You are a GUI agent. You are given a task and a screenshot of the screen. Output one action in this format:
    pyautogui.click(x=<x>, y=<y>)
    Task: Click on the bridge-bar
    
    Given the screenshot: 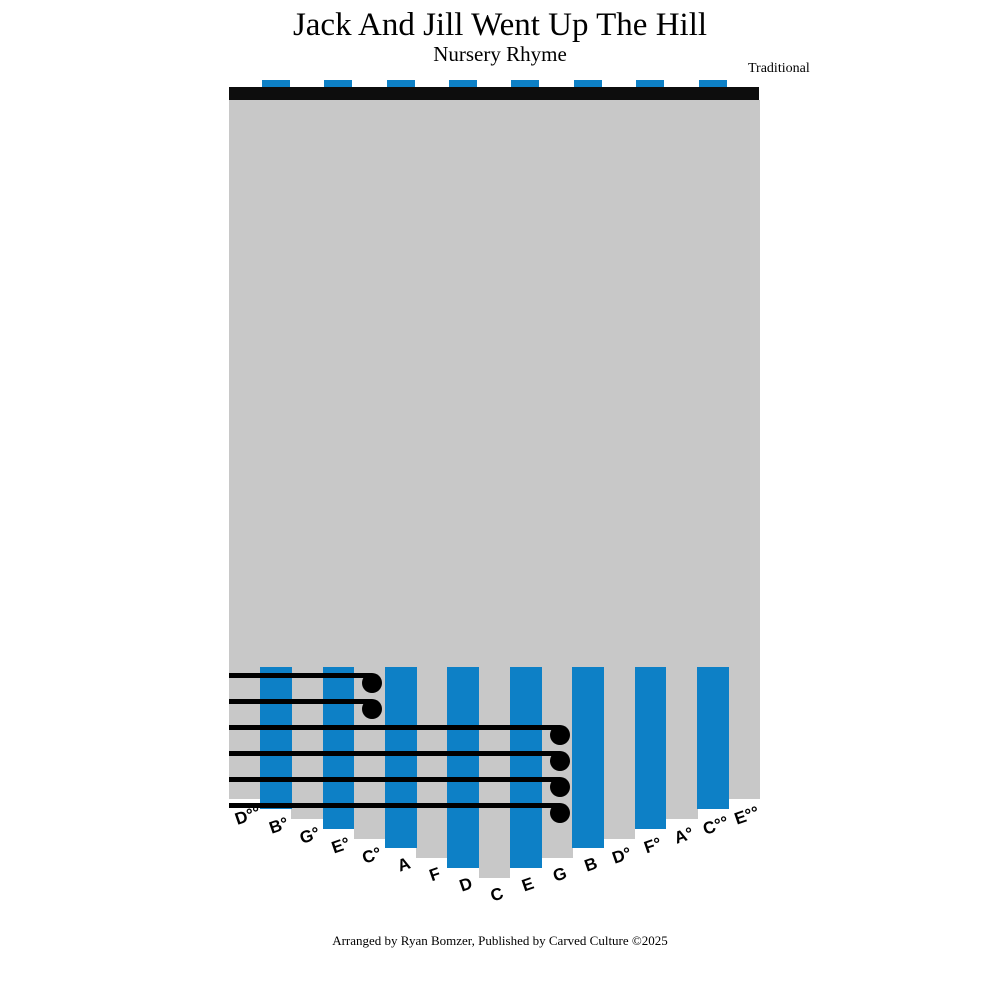 What is the action you would take?
    pyautogui.click(x=494, y=93)
    